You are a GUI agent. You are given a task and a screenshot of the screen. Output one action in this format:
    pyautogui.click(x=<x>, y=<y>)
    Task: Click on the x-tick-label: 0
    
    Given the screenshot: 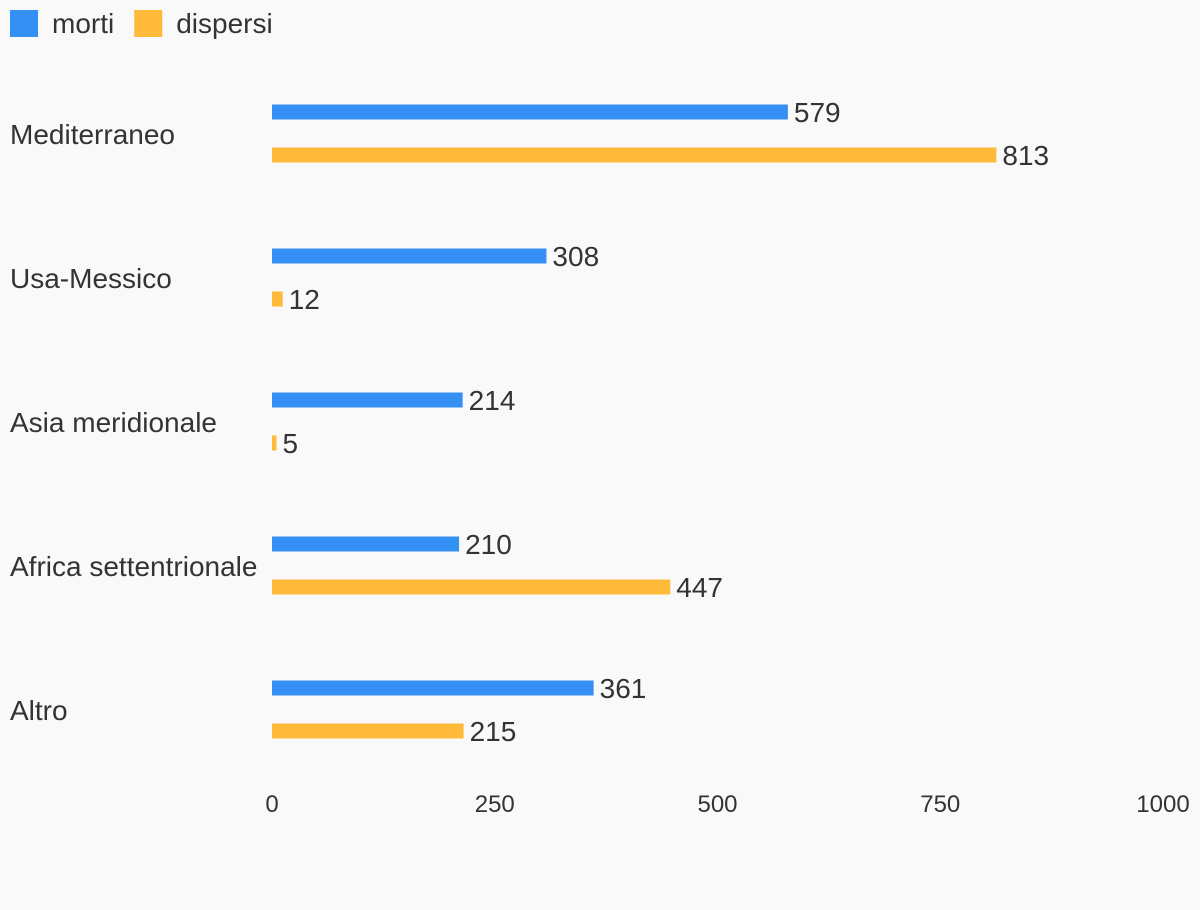 What is the action you would take?
    pyautogui.click(x=271, y=804)
    